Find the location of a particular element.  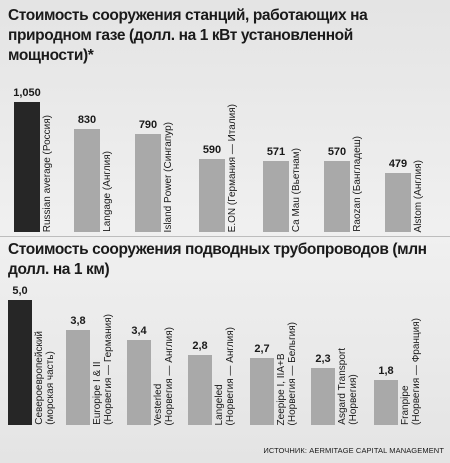

value-label: 790 is located at coordinates (148, 125).